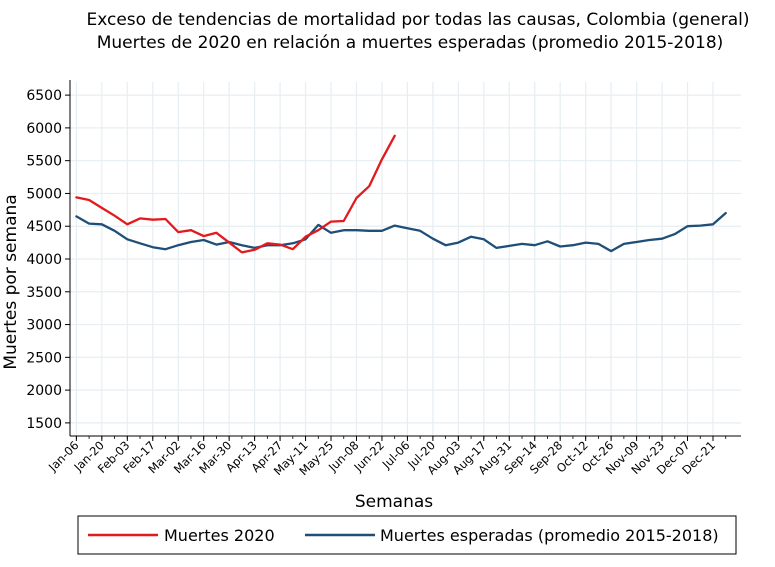  Describe the element at coordinates (549, 535) in the screenshot. I see `legend-label-muertes-esperadas: Muertes esperadas (promedio 2015-2018)` at that location.